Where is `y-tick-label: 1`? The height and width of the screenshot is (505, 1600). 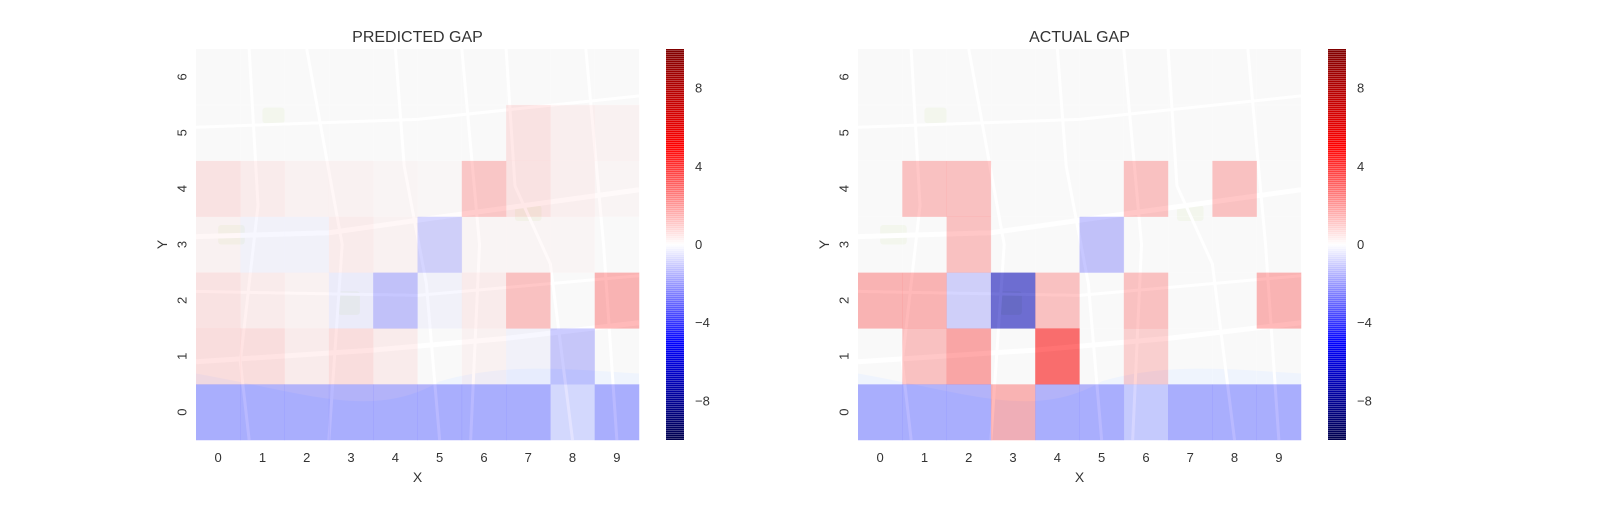
y-tick-label: 1 is located at coordinates (844, 356).